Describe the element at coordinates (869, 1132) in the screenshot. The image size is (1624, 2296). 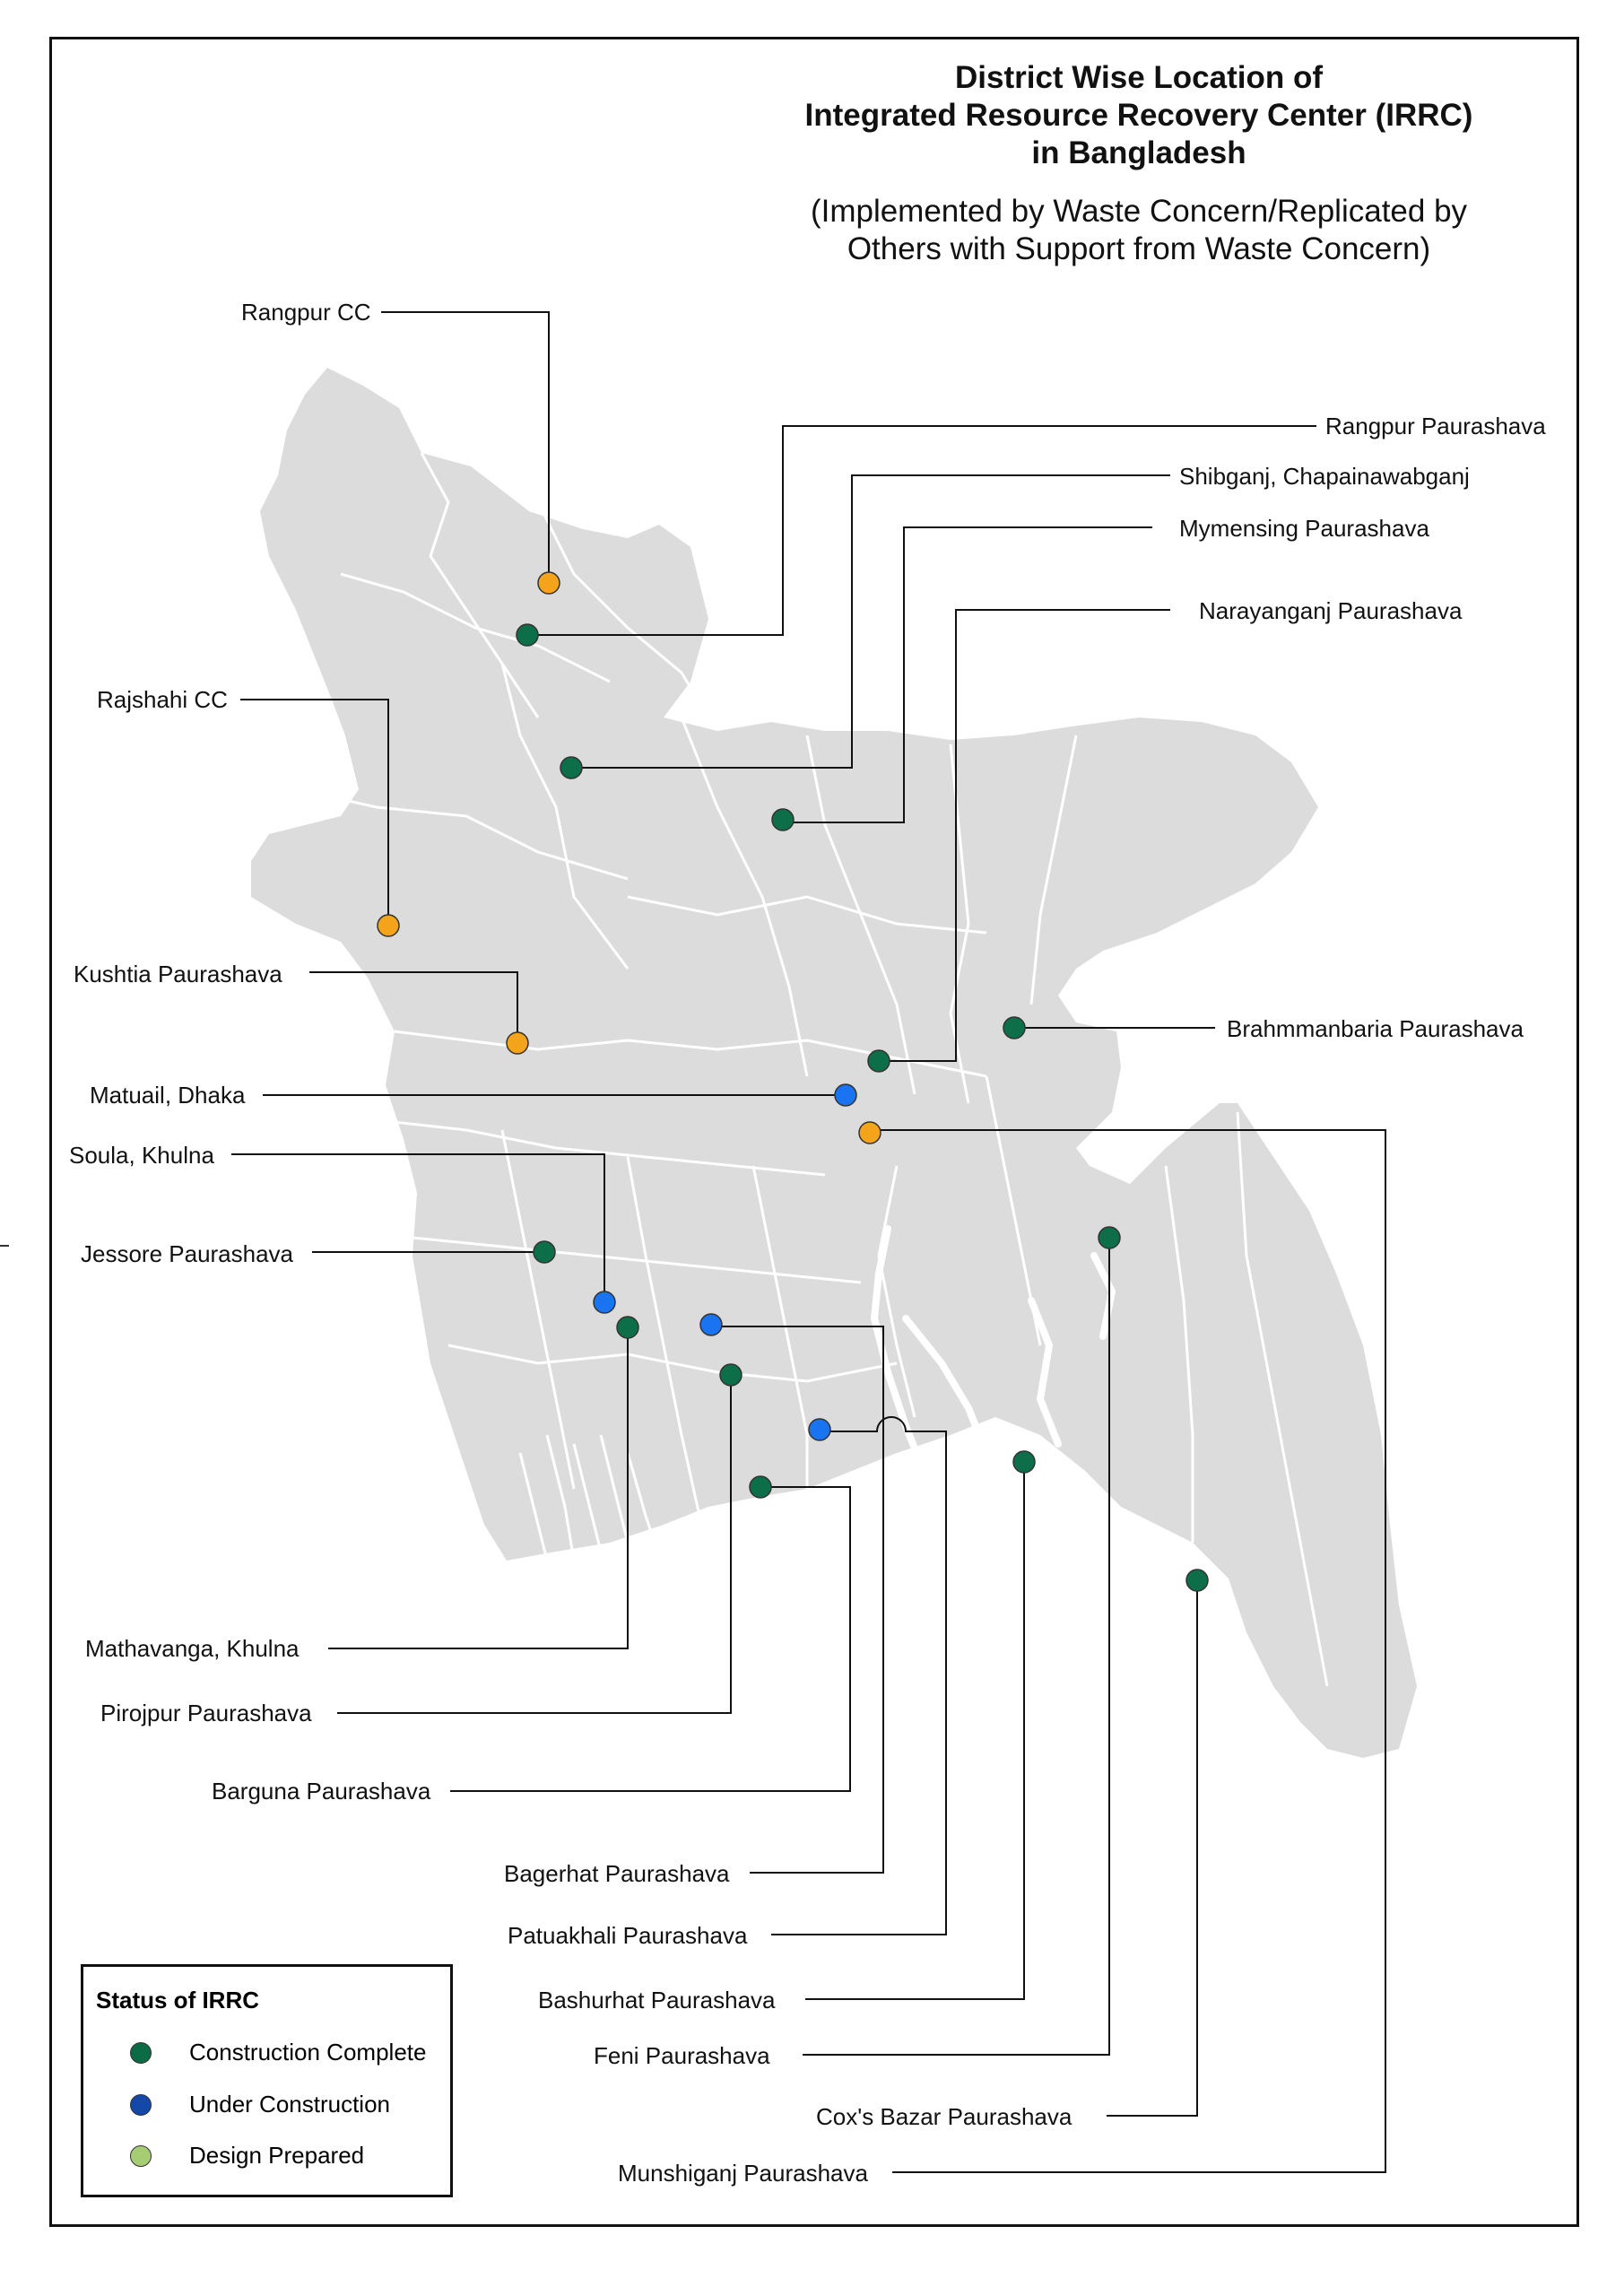
I see `marker-munshiganj` at that location.